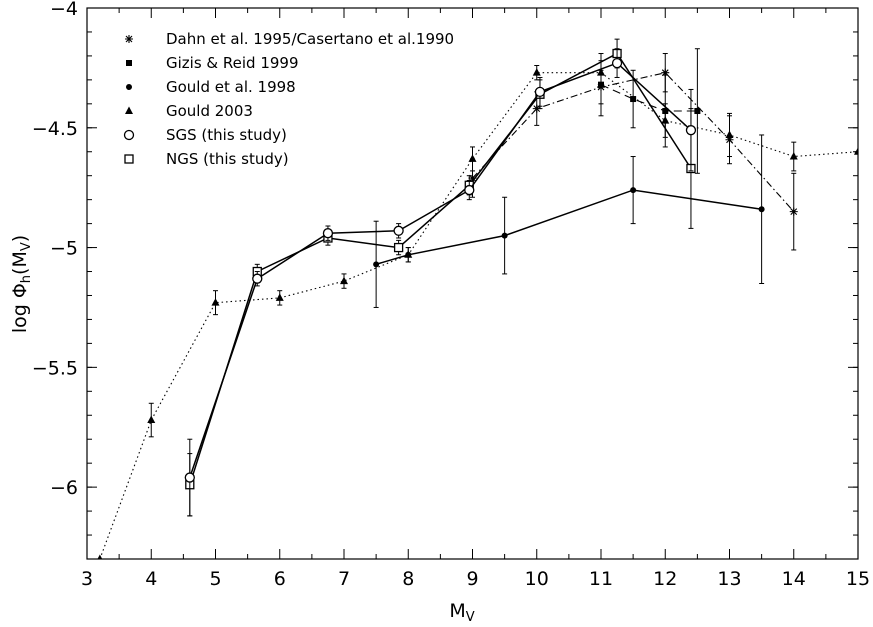  Describe the element at coordinates (232, 63) in the screenshot. I see `legend-label: Gizis & Reid 1999` at that location.